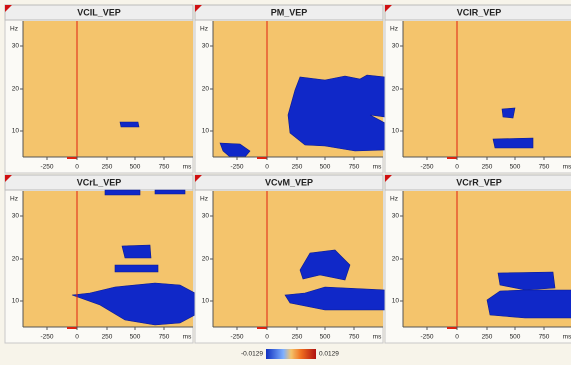 The width and height of the screenshot is (571, 365). I want to click on colorbar-max: 0.0129, so click(329, 354).